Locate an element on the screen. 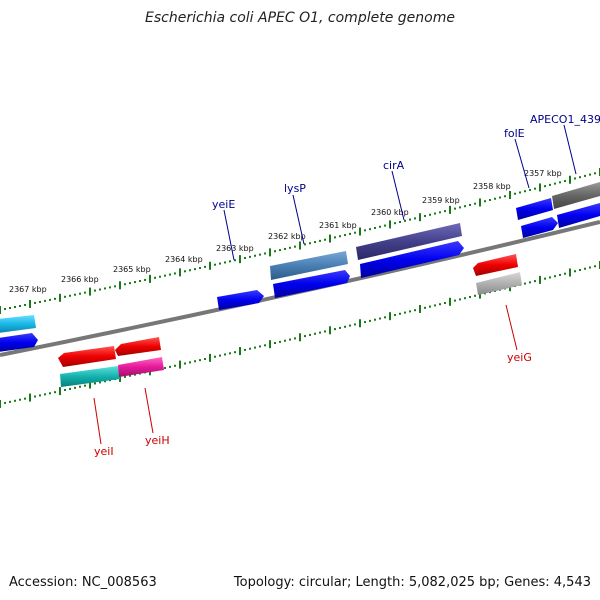  tick-label: 2367 kbp is located at coordinates (28, 289).